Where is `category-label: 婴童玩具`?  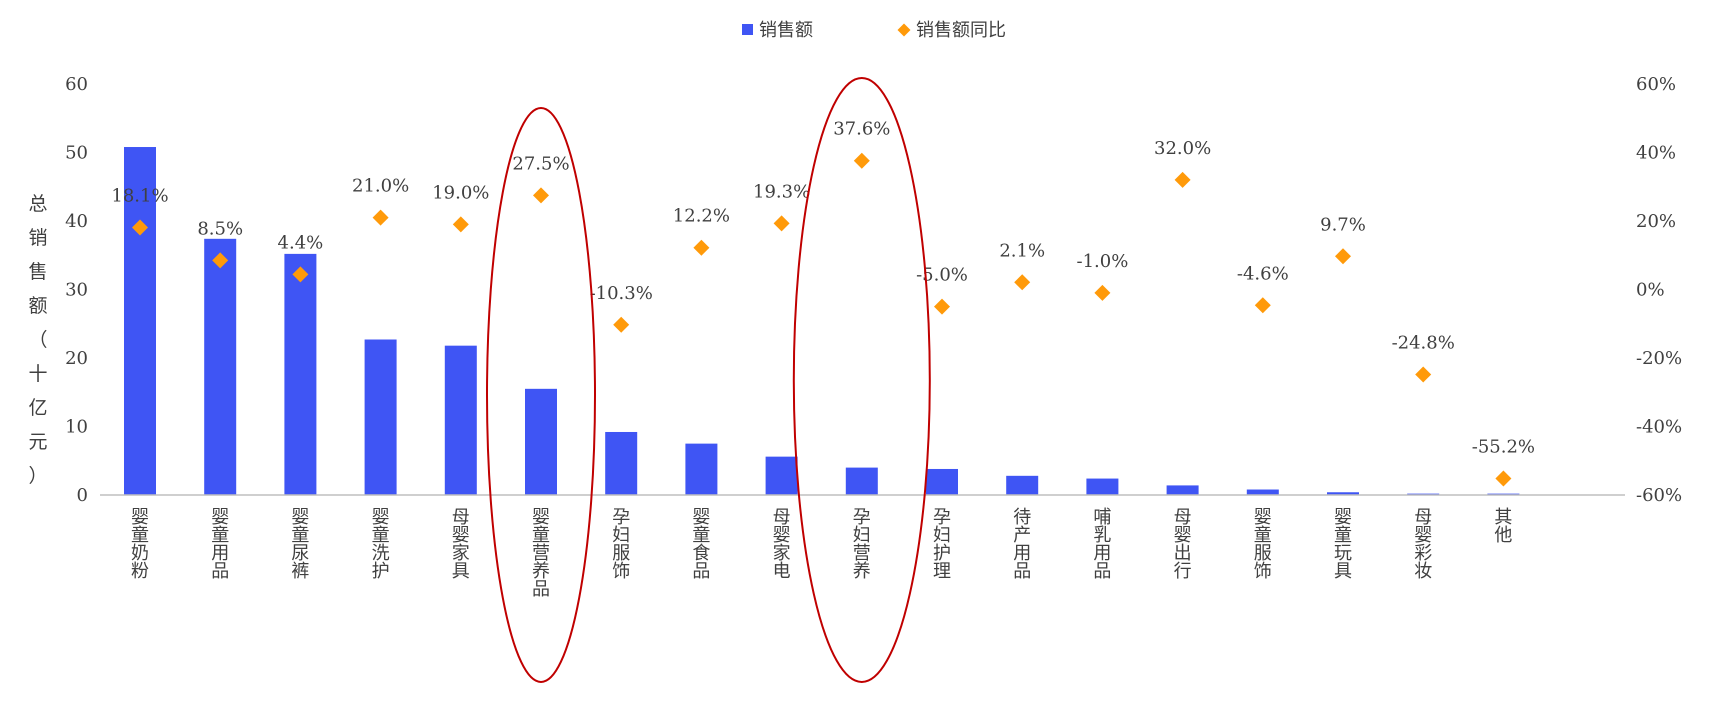
category-label: 婴童玩具 is located at coordinates (1343, 544).